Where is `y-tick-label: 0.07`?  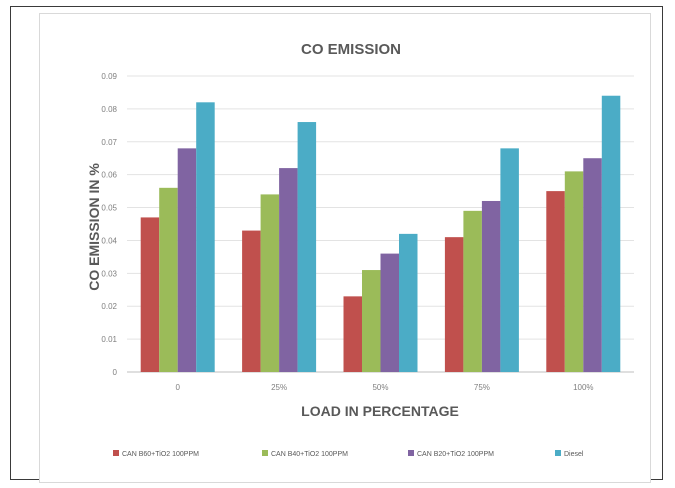 y-tick-label: 0.07 is located at coordinates (109, 142).